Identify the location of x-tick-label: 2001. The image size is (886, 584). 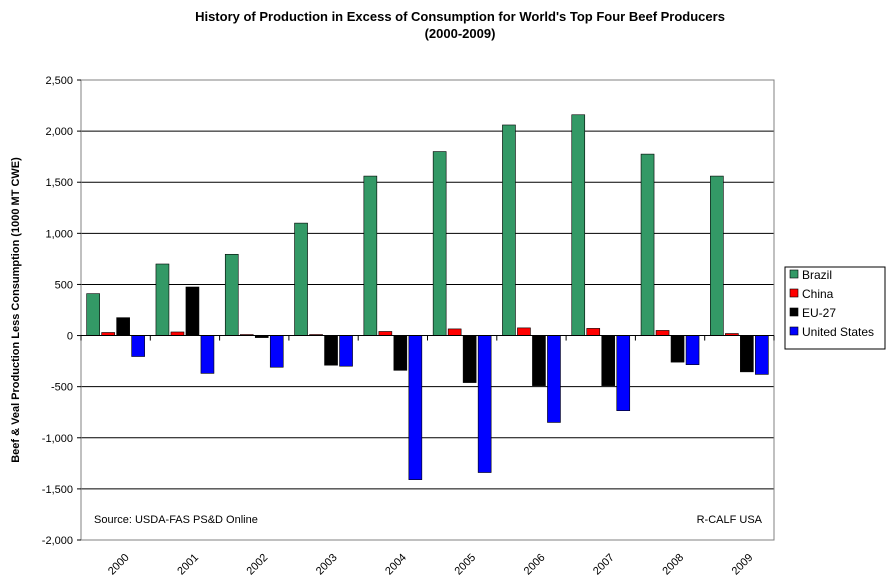
(188, 565).